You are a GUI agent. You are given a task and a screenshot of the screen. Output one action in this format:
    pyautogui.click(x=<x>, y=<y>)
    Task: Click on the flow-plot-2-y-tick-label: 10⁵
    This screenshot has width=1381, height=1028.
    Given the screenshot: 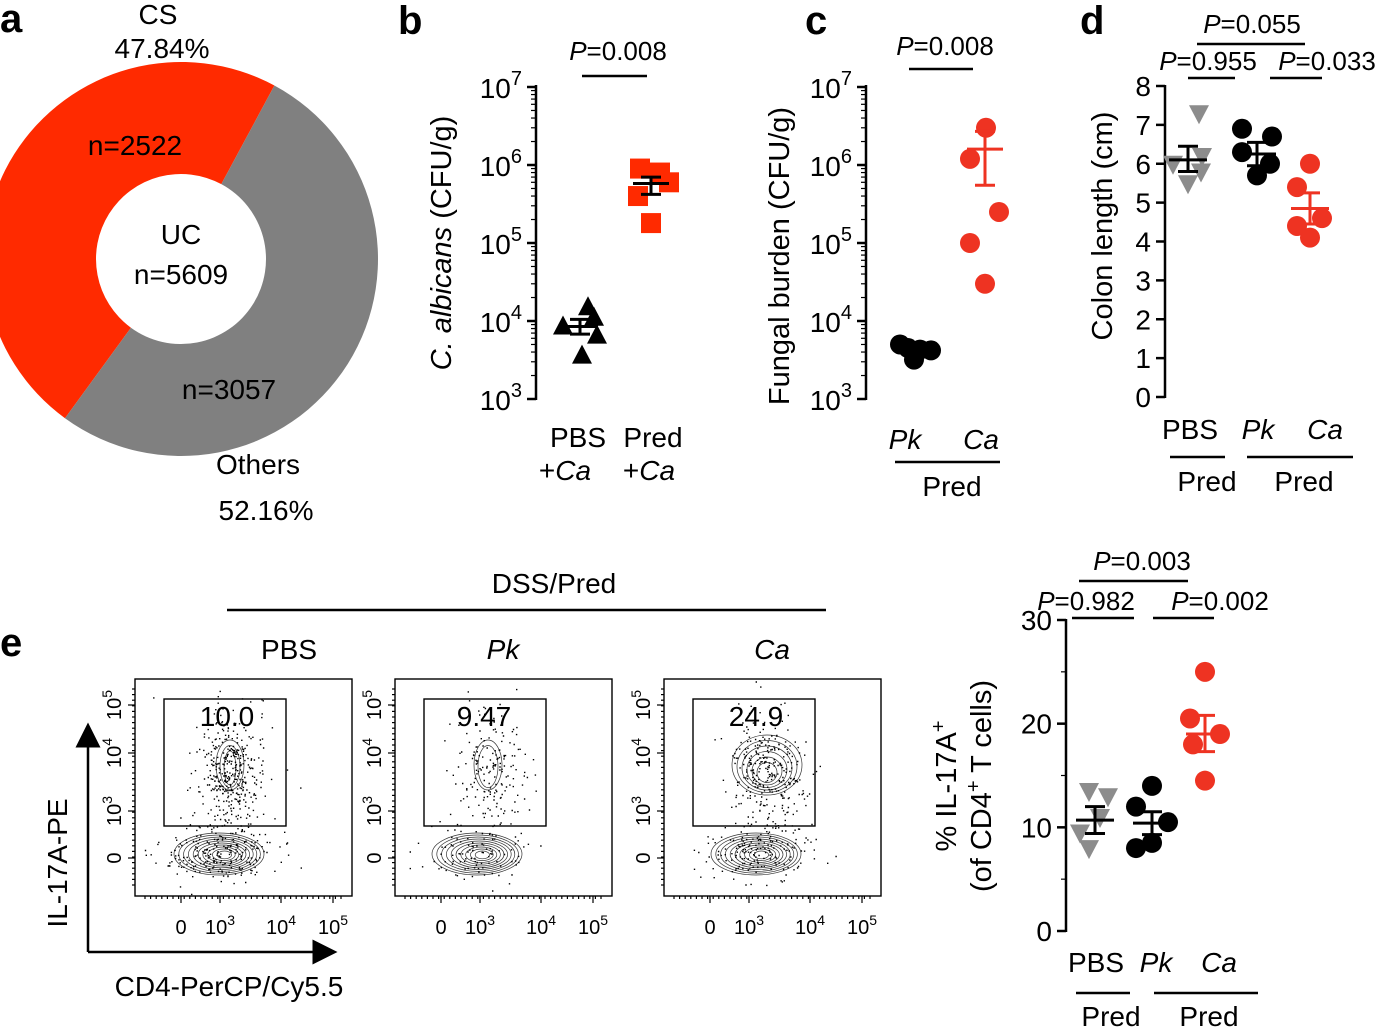 What is the action you would take?
    pyautogui.click(x=372, y=705)
    